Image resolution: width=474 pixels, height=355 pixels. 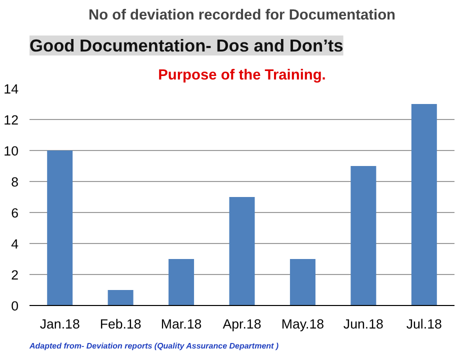 I want to click on x-tick-label: Jul.18, so click(x=424, y=324).